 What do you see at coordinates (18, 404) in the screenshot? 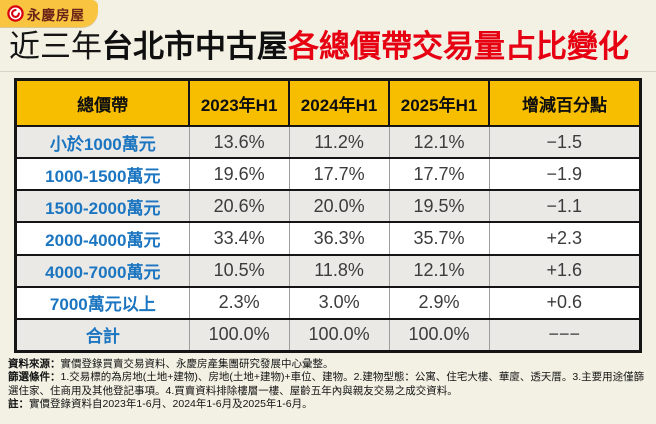
I see `footnote-note-label: 註：` at bounding box center [18, 404].